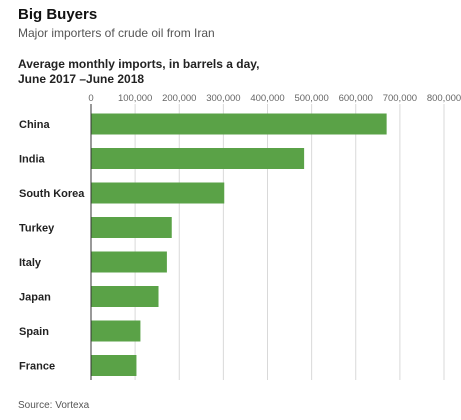 The width and height of the screenshot is (461, 420). What do you see at coordinates (58, 14) in the screenshot?
I see `chart-title: Big Buyers` at bounding box center [58, 14].